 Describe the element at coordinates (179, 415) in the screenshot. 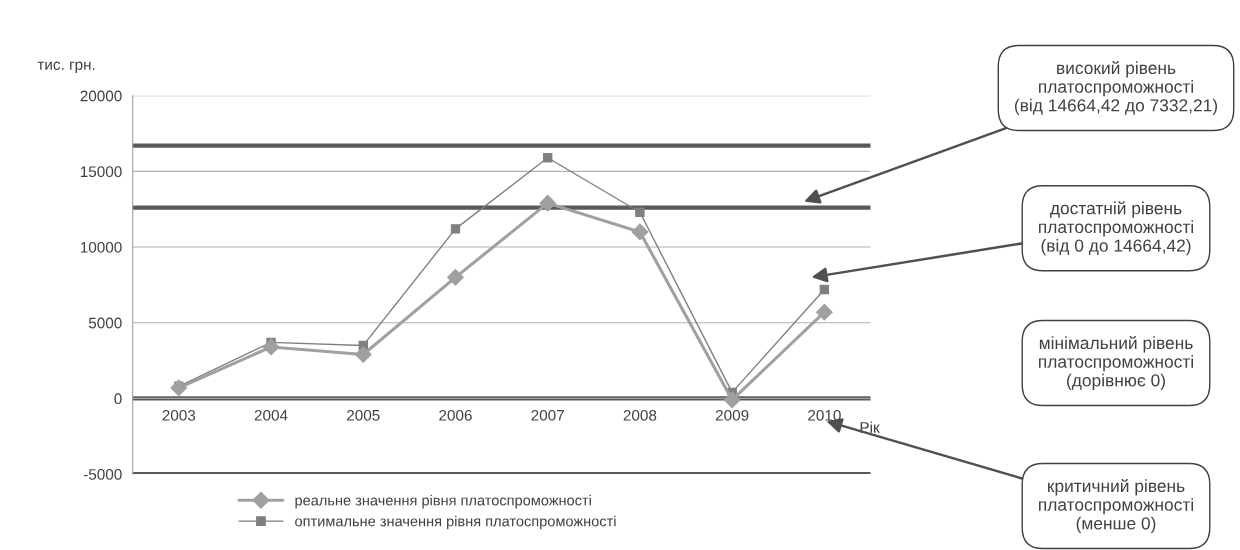

I see `x-tick-label: 2003` at that location.